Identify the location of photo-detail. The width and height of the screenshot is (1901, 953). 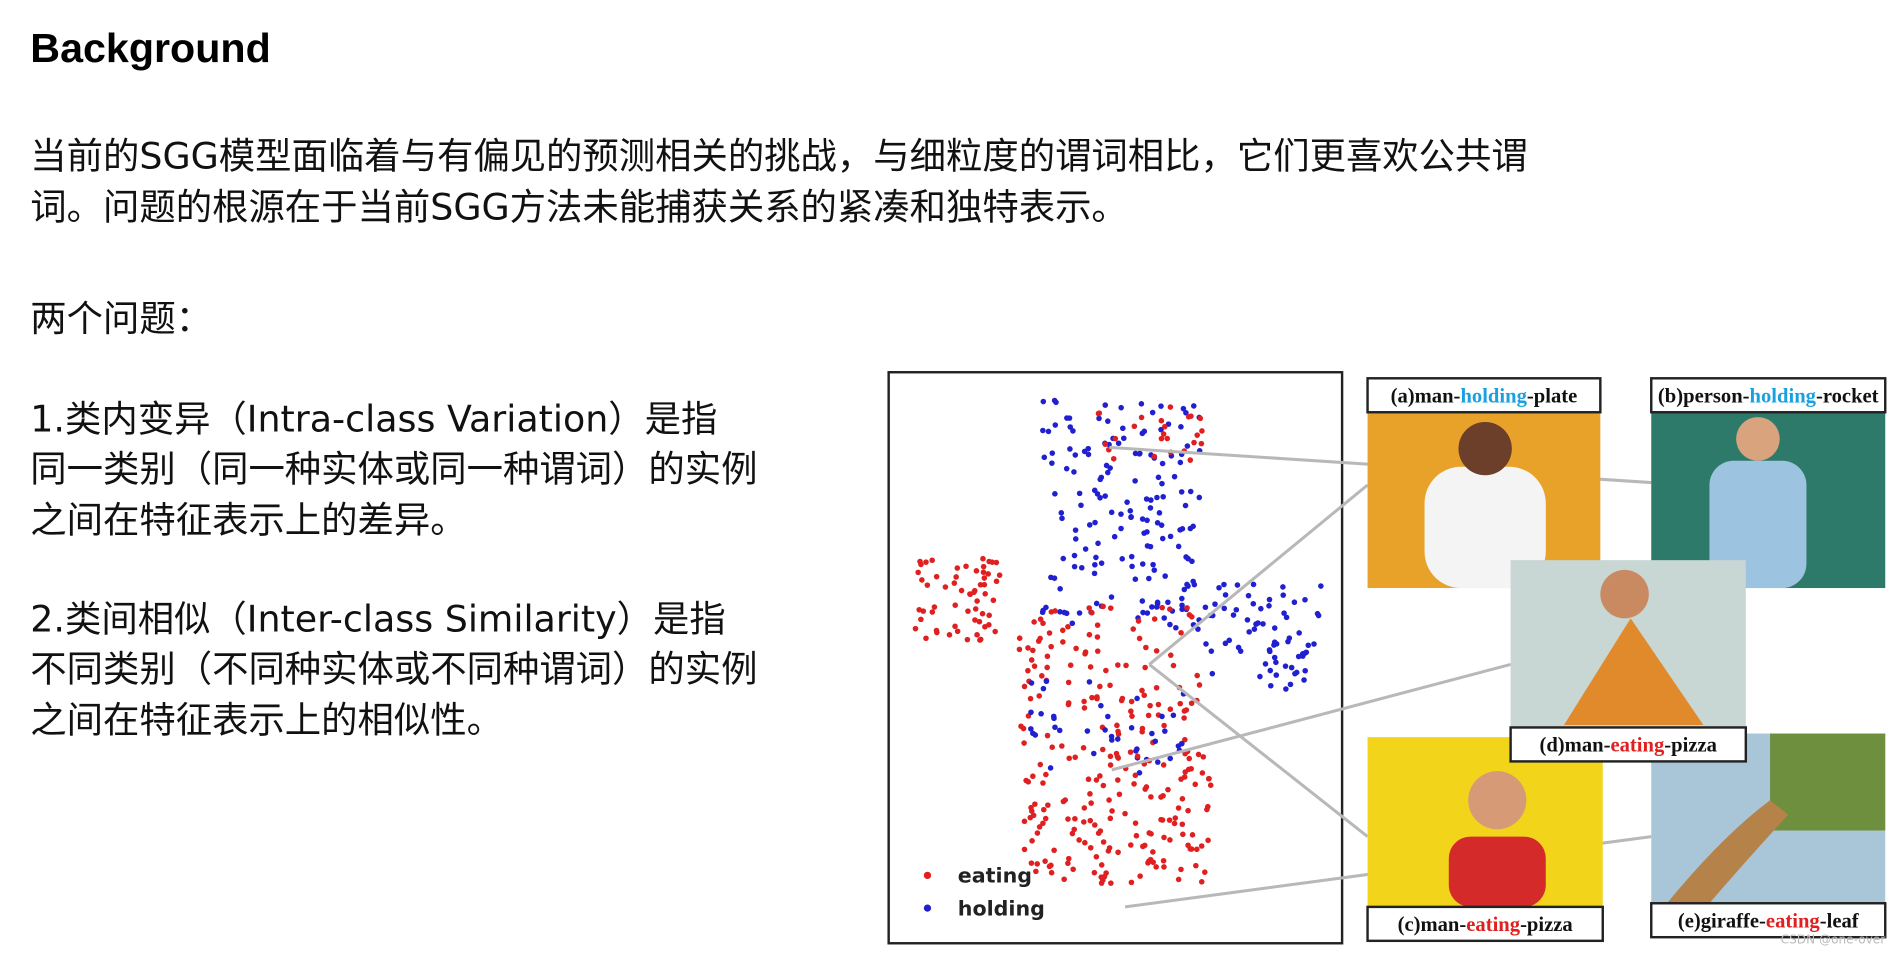
(1497, 871).